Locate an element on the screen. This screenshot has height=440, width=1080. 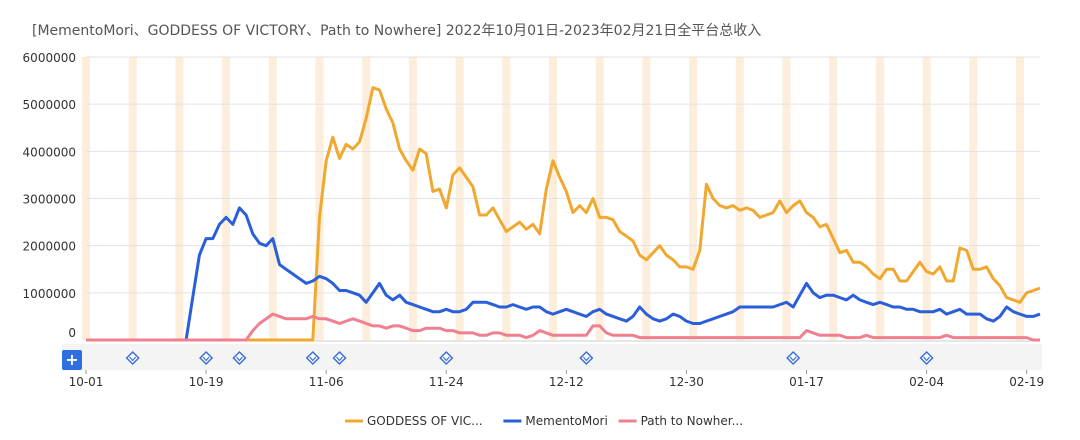
y-tick-2: 4000000 is located at coordinates (49, 152).